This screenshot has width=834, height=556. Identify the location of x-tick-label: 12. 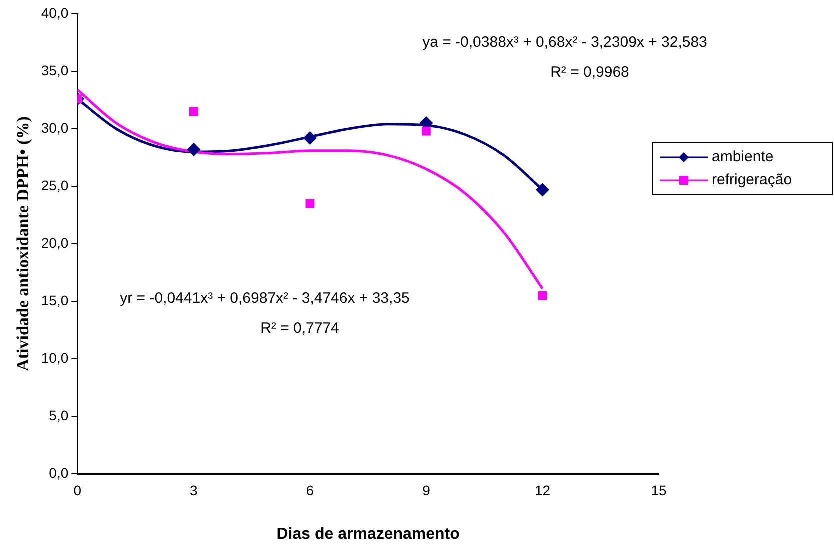
(542, 490).